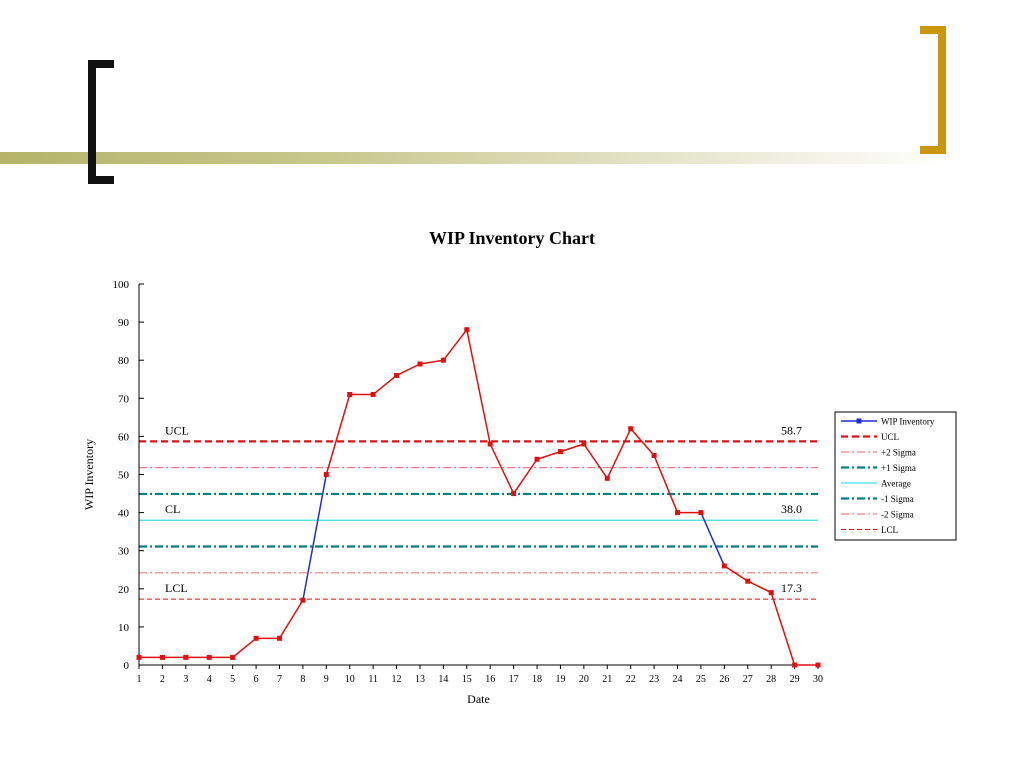 This screenshot has height=768, width=1024. What do you see at coordinates (889, 530) in the screenshot?
I see `legend-entry: LCL` at bounding box center [889, 530].